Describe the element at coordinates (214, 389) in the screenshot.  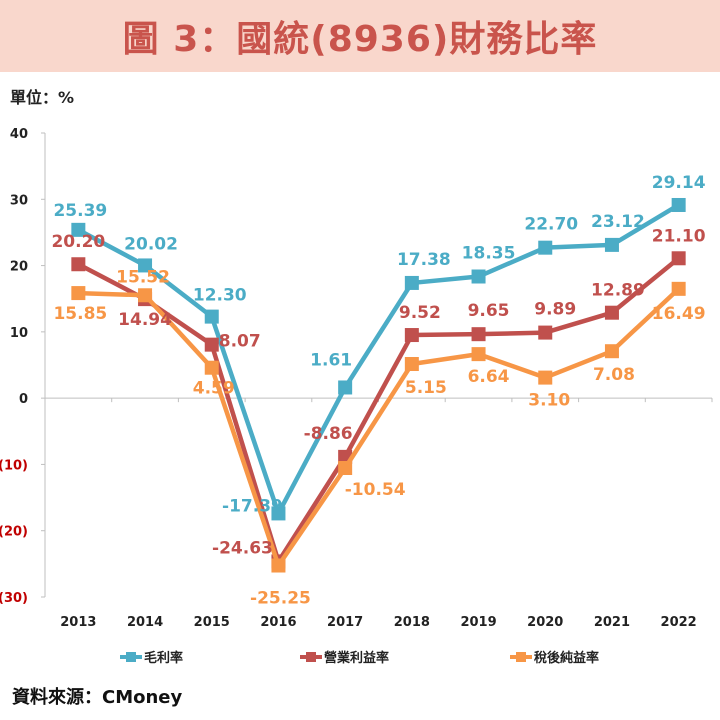
I see `data-label: 4.59` at that location.